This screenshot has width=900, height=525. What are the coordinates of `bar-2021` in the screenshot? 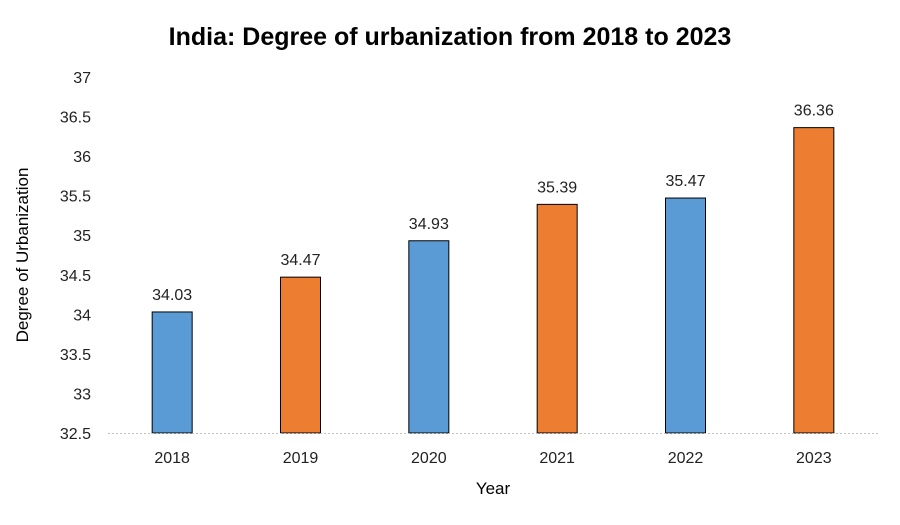 It's located at (557, 318).